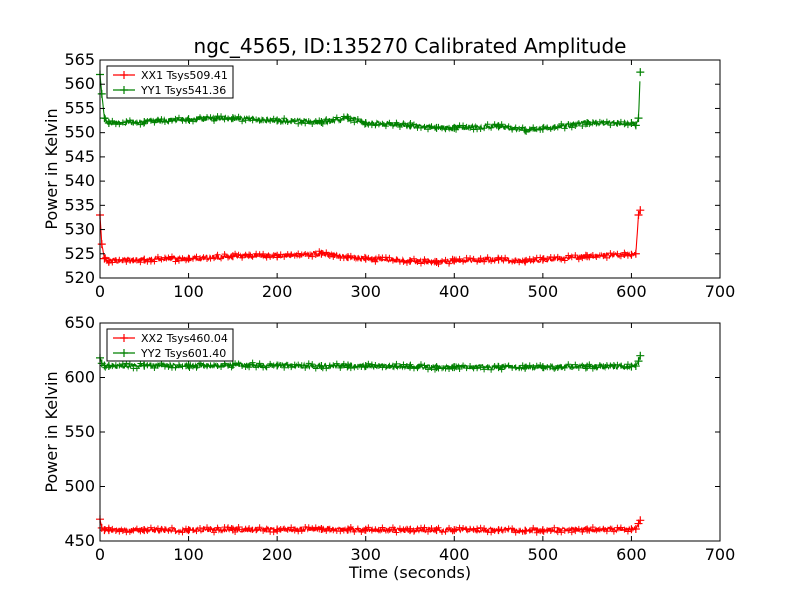 The height and width of the screenshot is (600, 800). Describe the element at coordinates (454, 554) in the screenshot. I see `x-tick-label: 400` at that location.